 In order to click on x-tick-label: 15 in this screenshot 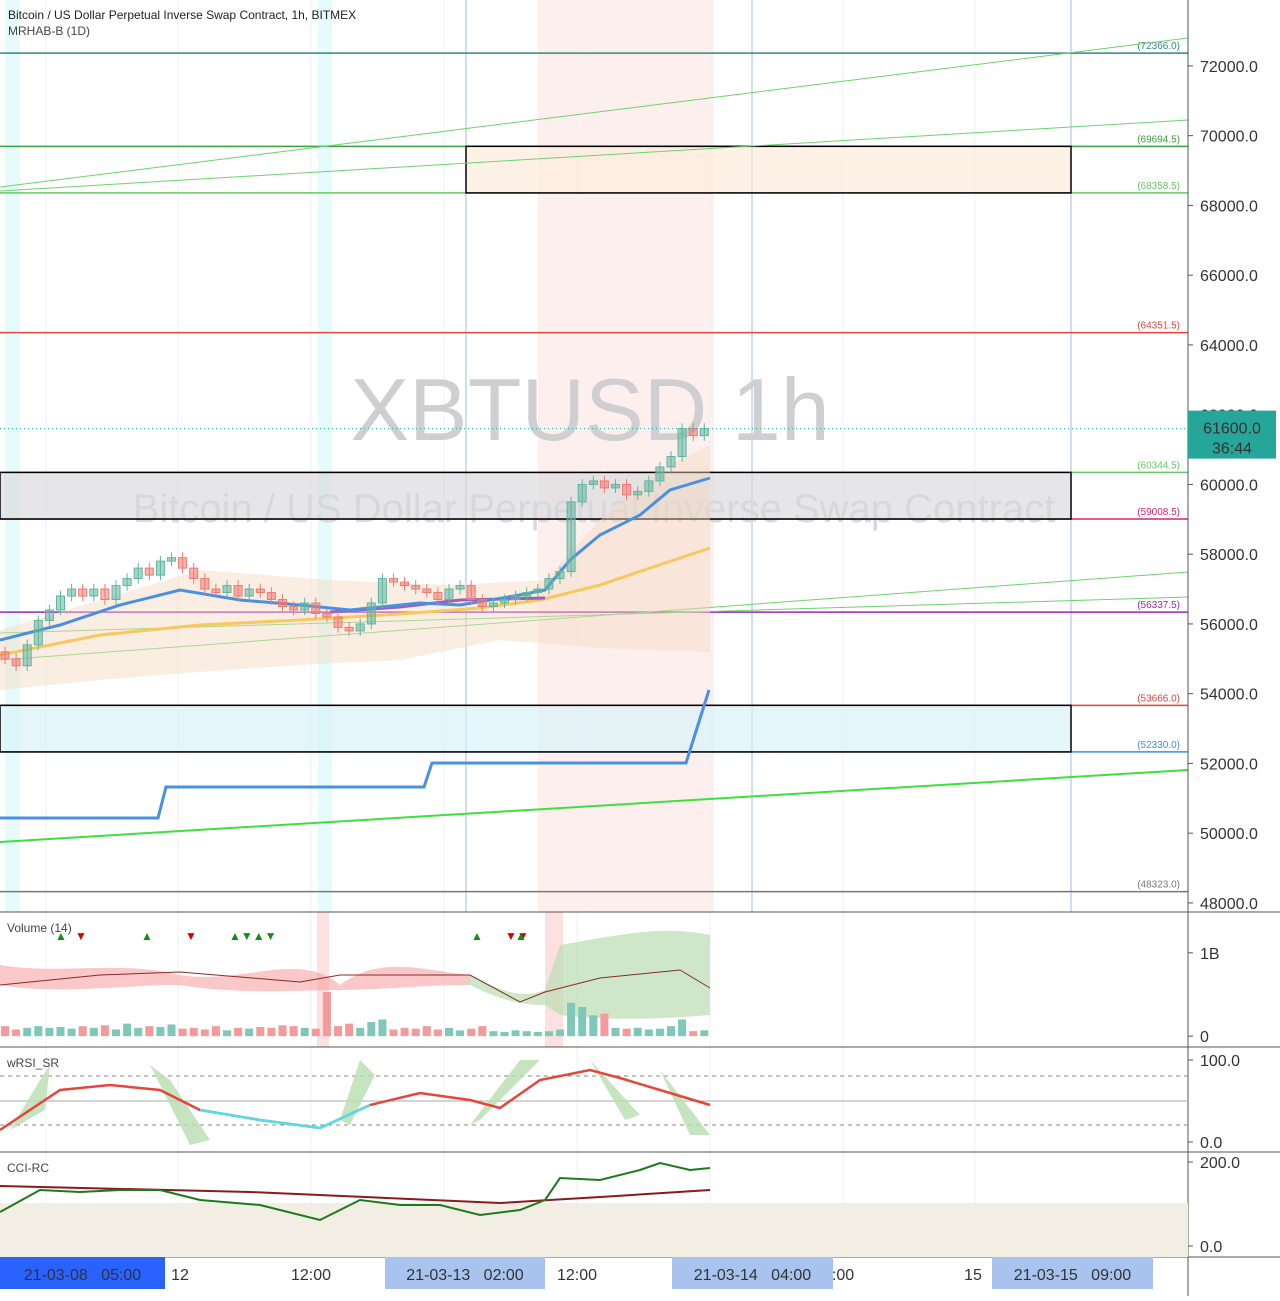, I will do `click(973, 1275)`.